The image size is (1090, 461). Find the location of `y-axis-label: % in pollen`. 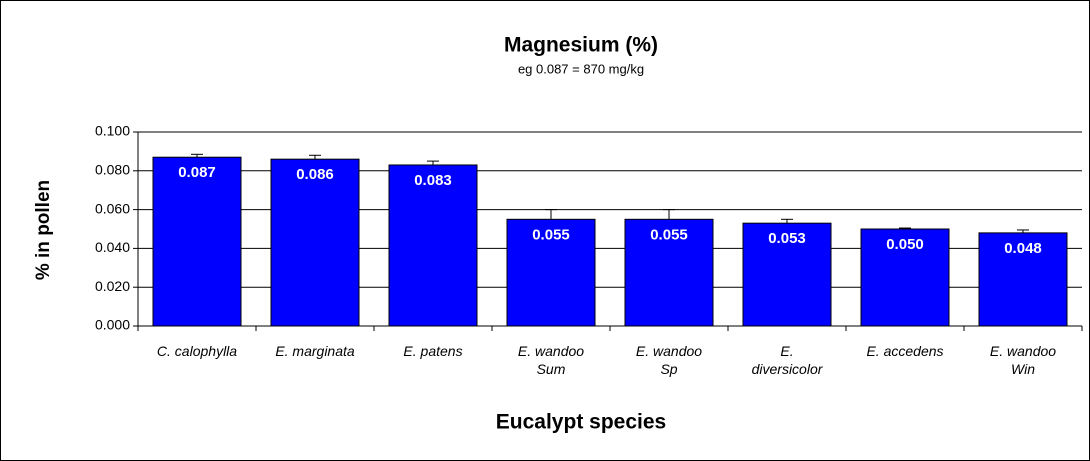

y-axis-label: % in pollen is located at coordinates (43, 230).